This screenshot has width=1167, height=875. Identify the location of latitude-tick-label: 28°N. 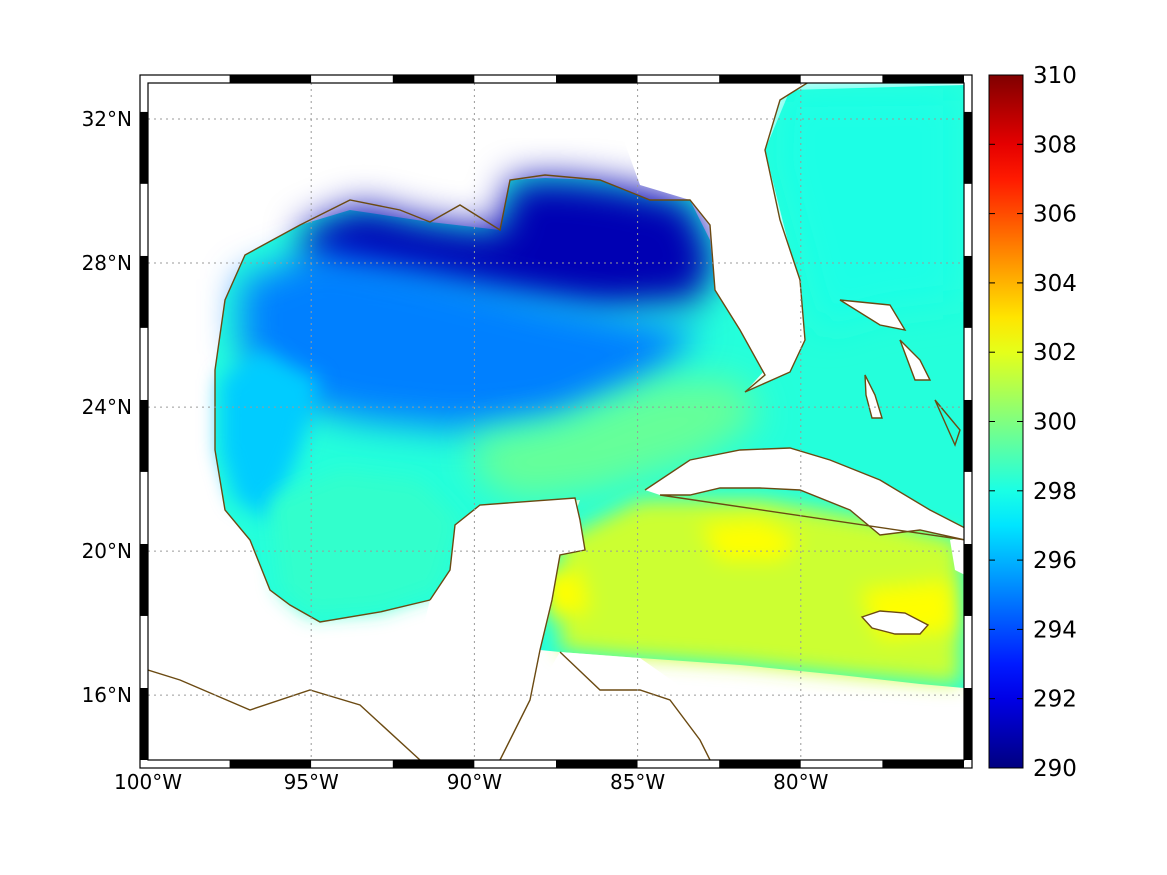
(107, 263).